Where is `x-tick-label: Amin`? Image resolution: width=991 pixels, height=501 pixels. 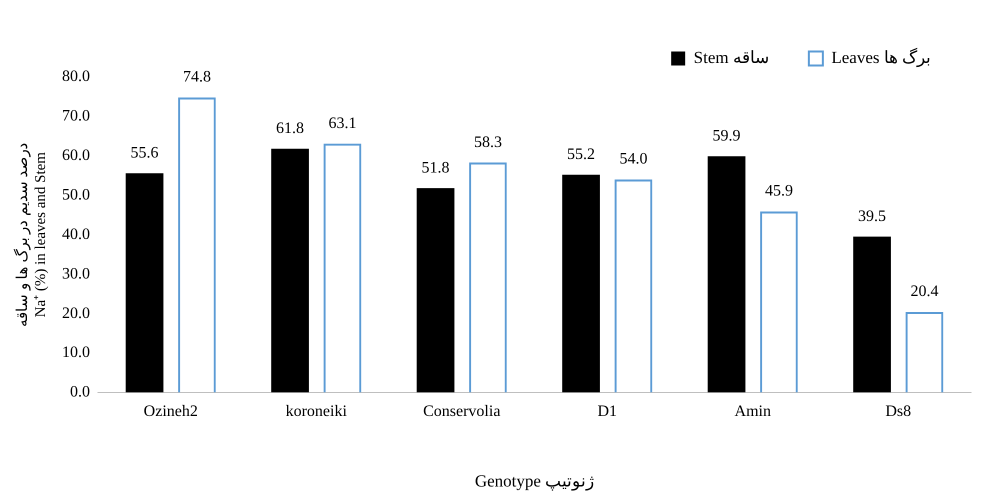 x-tick-label: Amin is located at coordinates (752, 411).